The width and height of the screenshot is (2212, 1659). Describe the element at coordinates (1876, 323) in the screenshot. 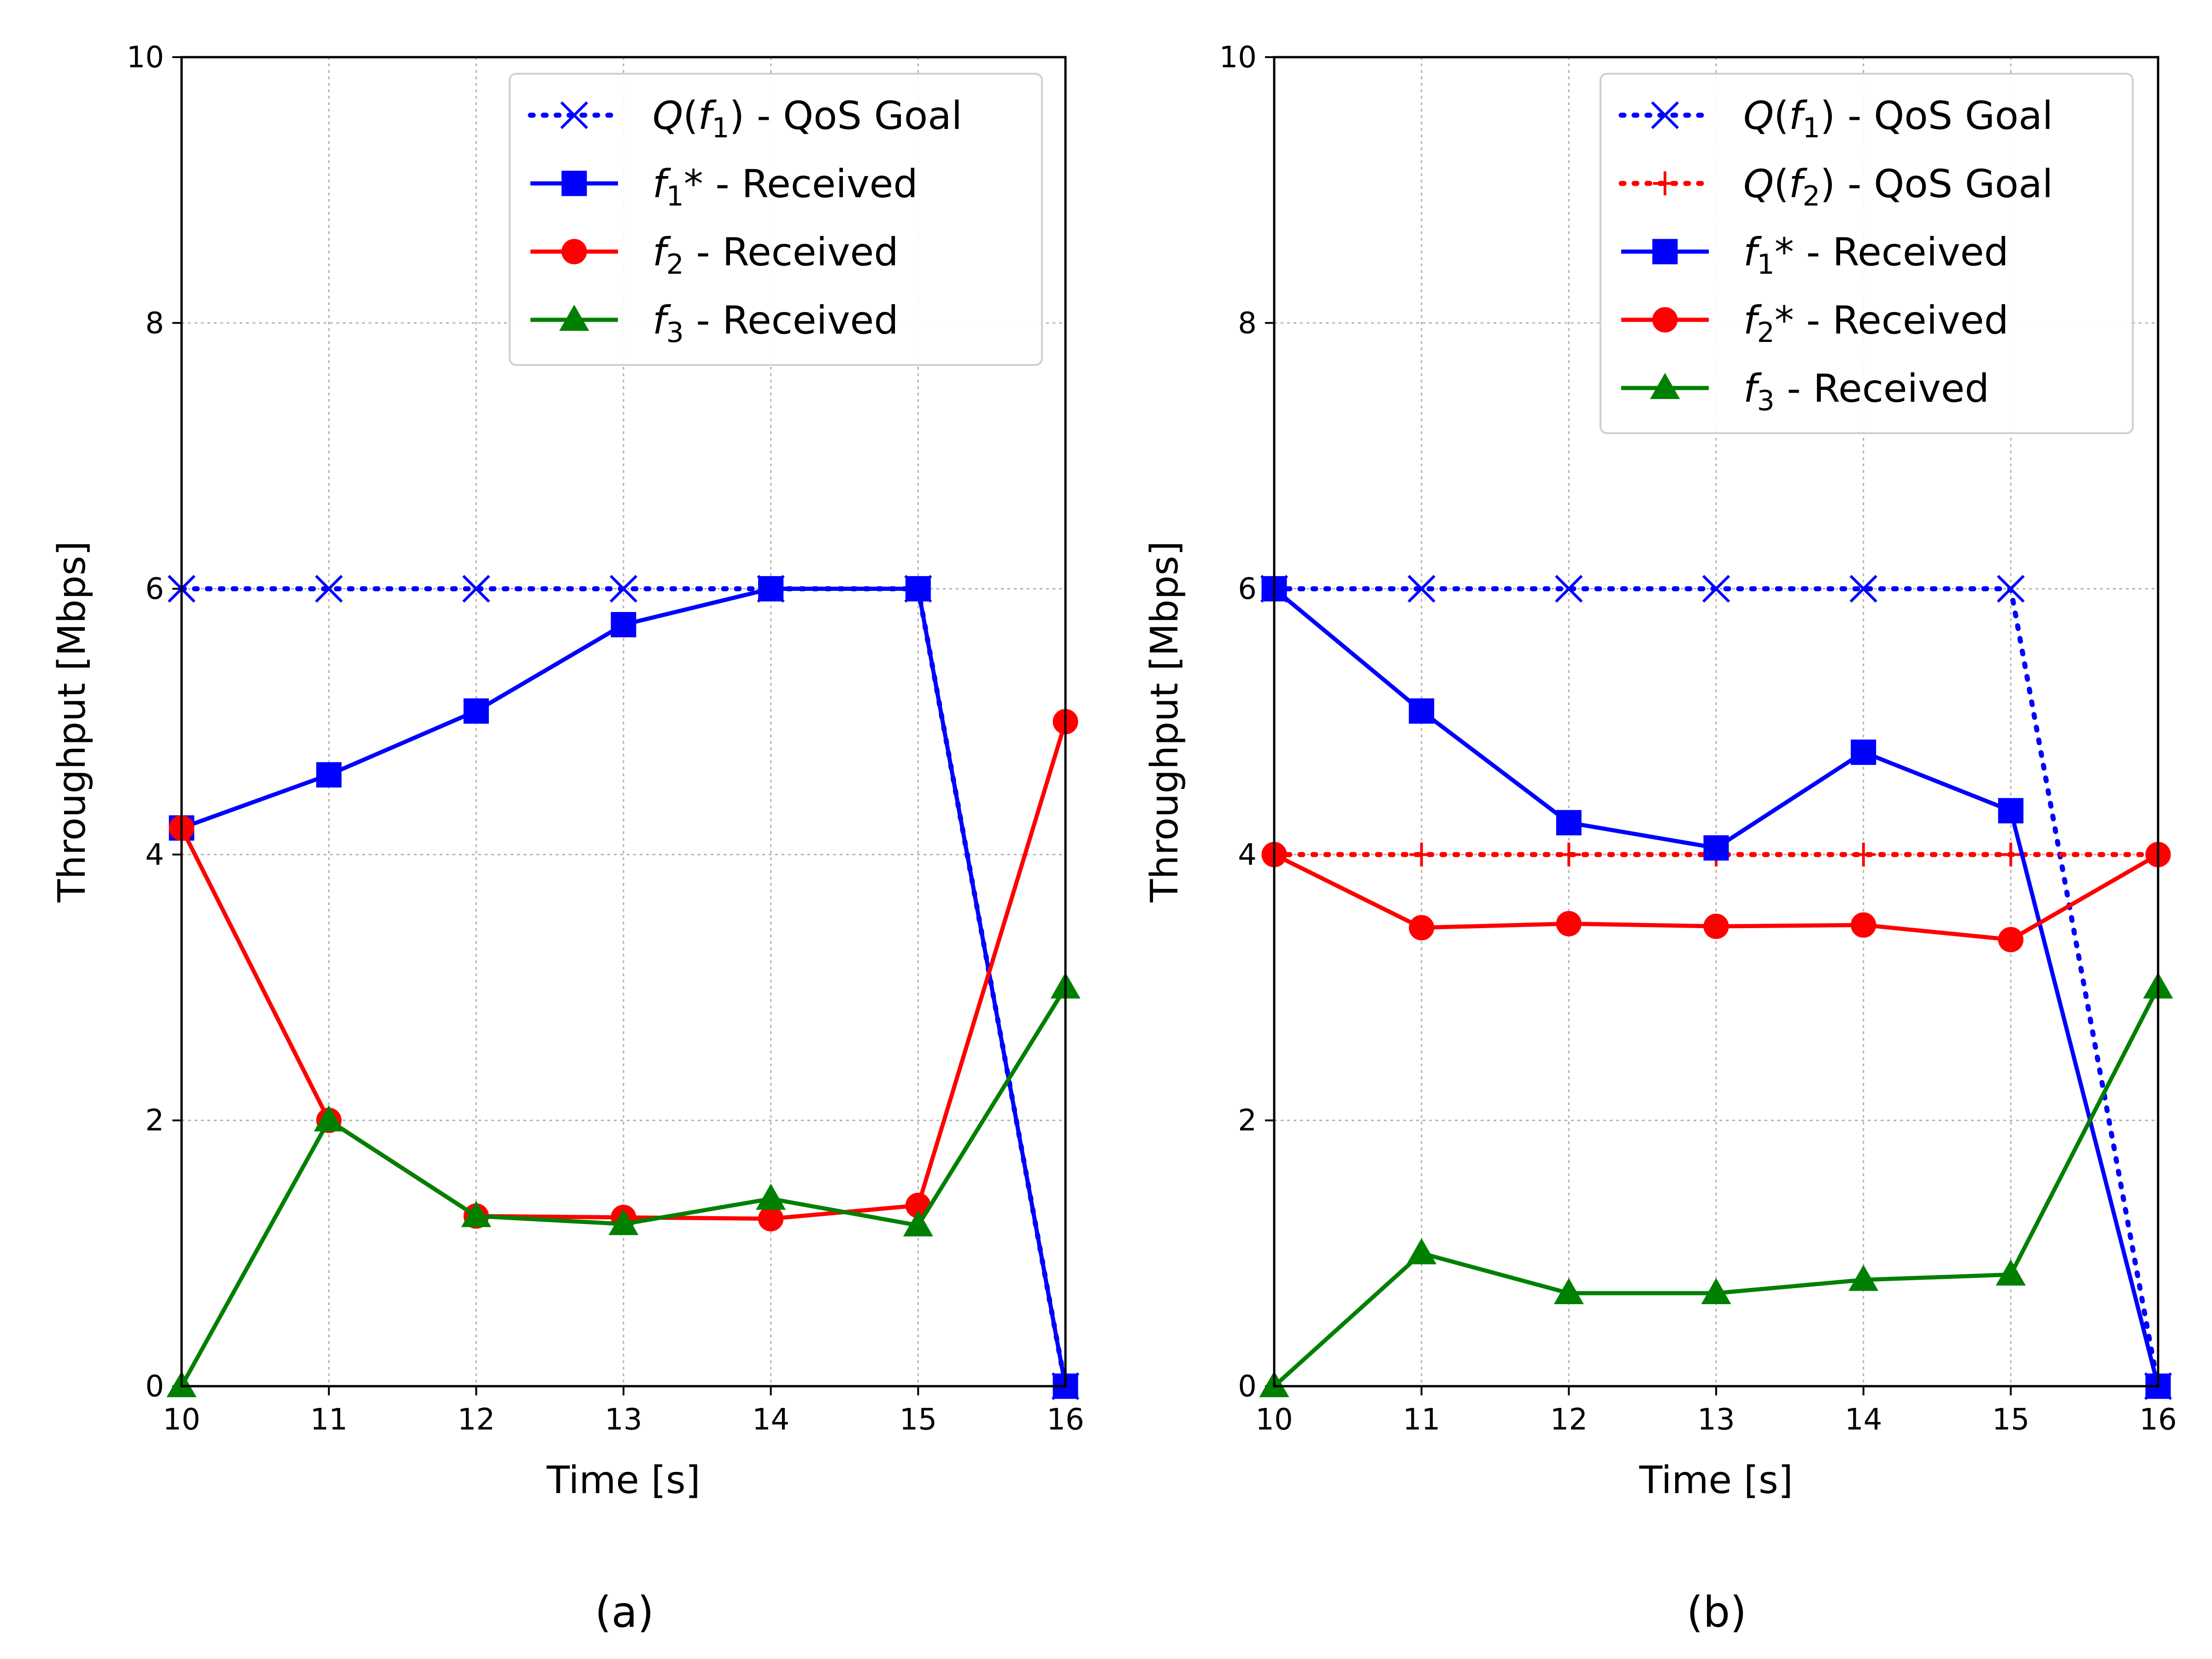

I see `legend-label-f2: f2* - Received` at that location.